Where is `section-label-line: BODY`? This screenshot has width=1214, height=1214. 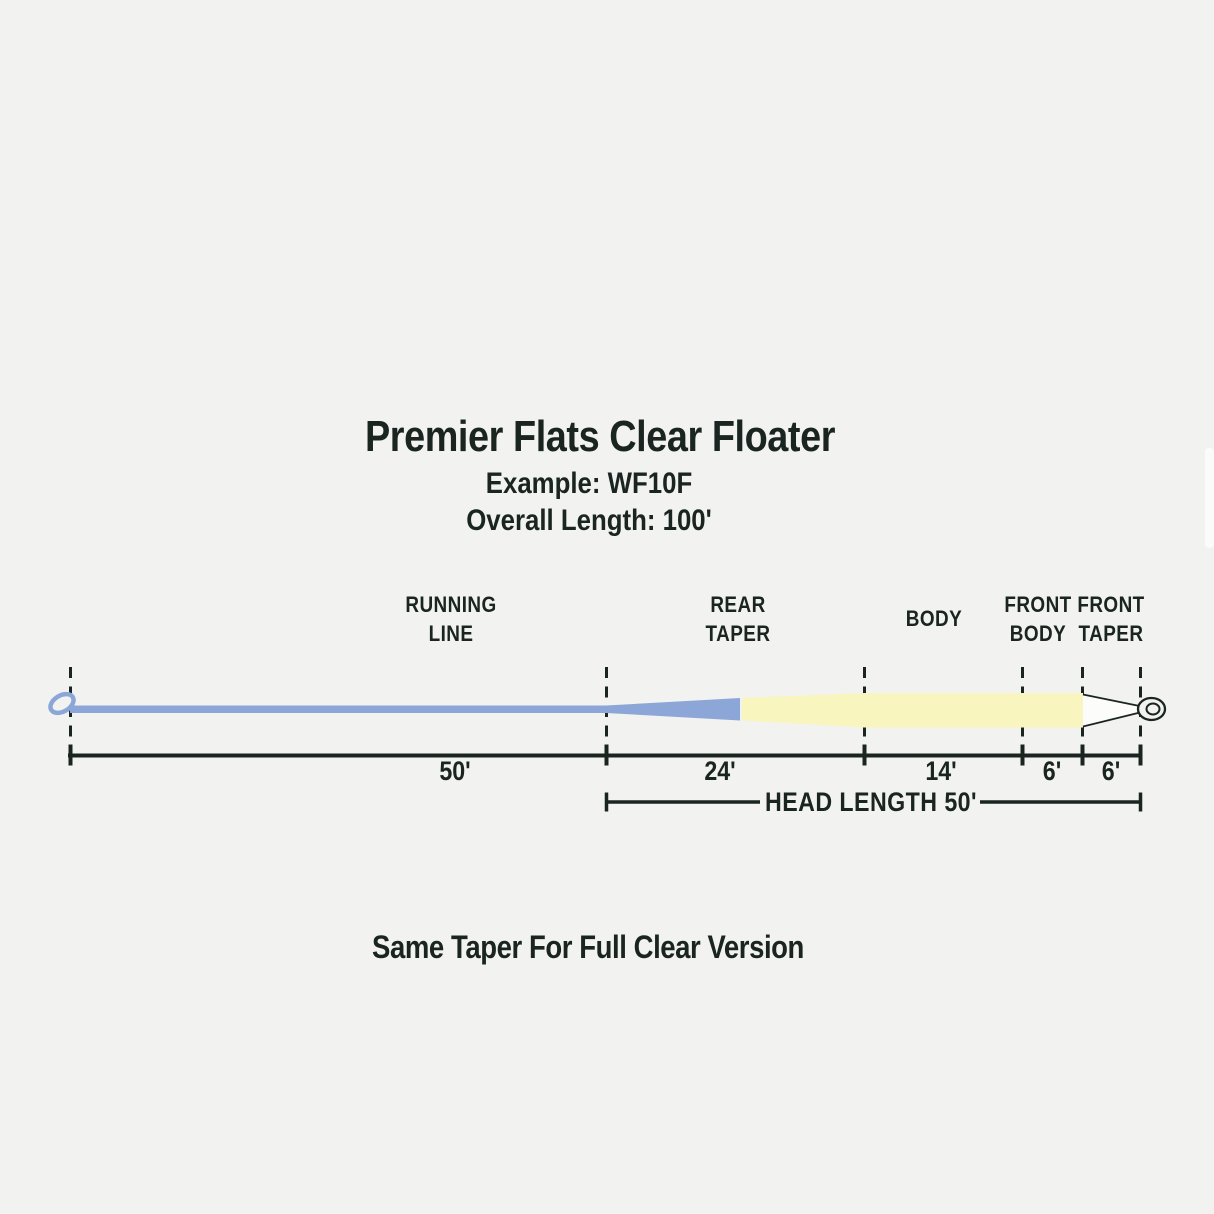 section-label-line: BODY is located at coordinates (1038, 633).